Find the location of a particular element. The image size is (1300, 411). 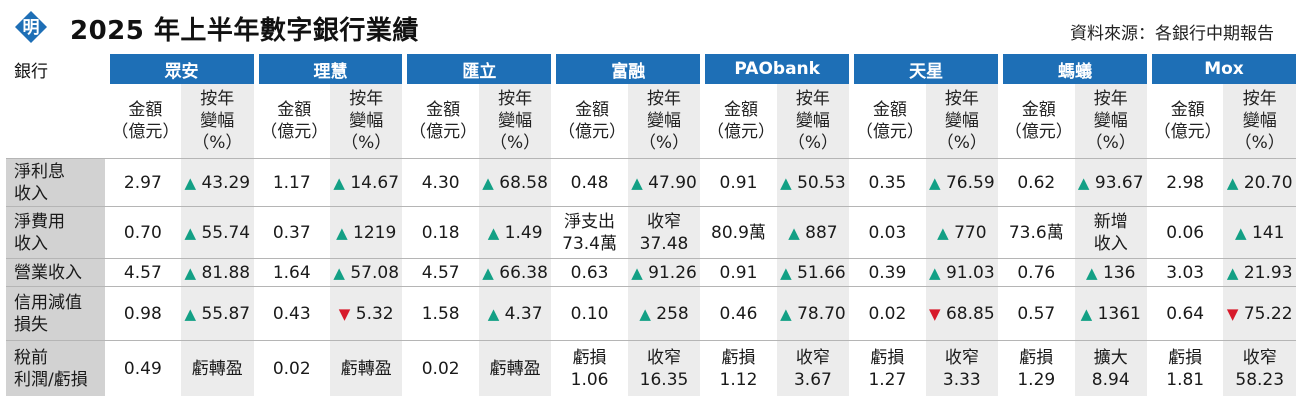

cell-line: 虧轉盈 is located at coordinates (515, 368).